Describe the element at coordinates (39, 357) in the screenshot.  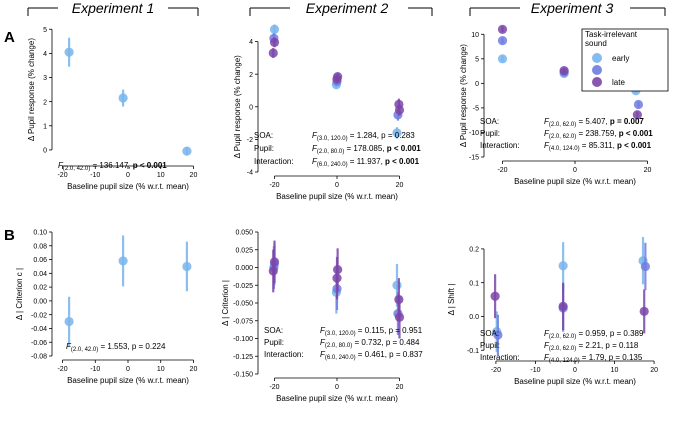
I see `y-tick-label: -0.08` at that location.